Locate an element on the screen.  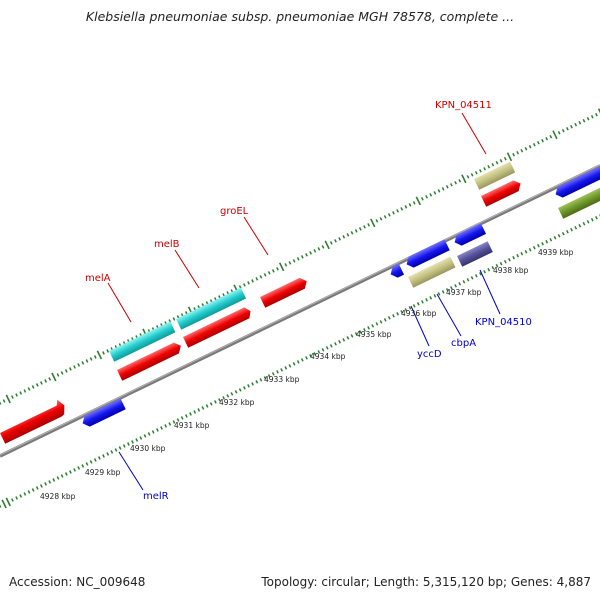
gene-label-KPN_04510: KPN_04510 is located at coordinates (503, 322).